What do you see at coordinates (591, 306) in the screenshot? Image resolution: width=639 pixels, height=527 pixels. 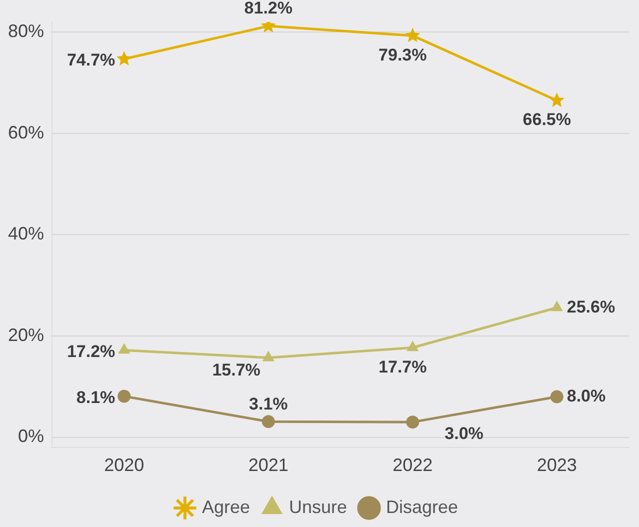 I see `data-label: 25.6%` at bounding box center [591, 306].